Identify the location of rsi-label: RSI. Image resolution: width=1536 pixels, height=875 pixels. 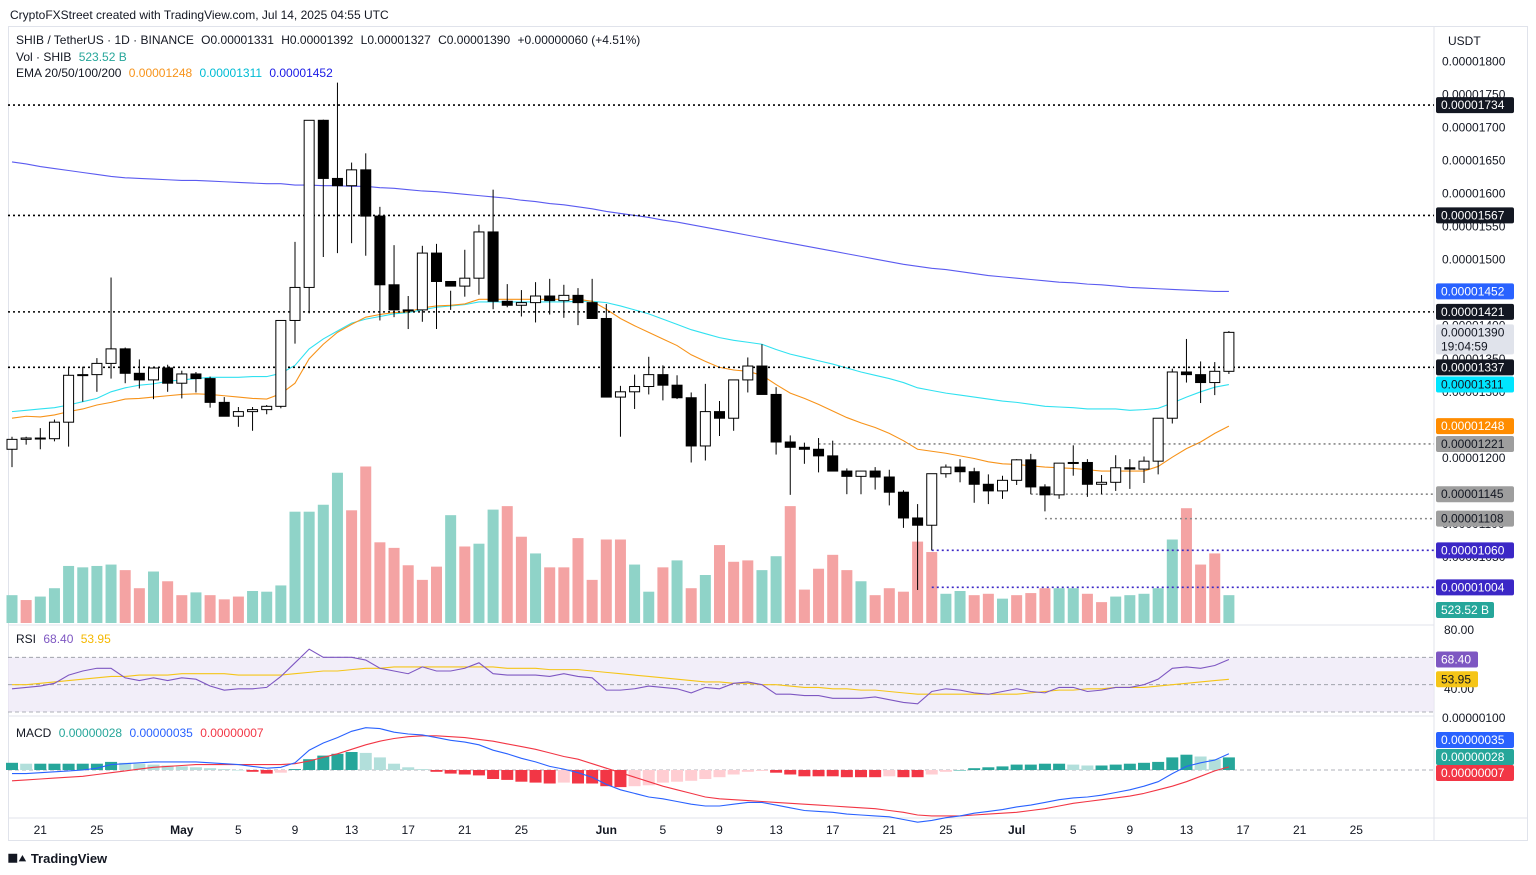
(26, 639).